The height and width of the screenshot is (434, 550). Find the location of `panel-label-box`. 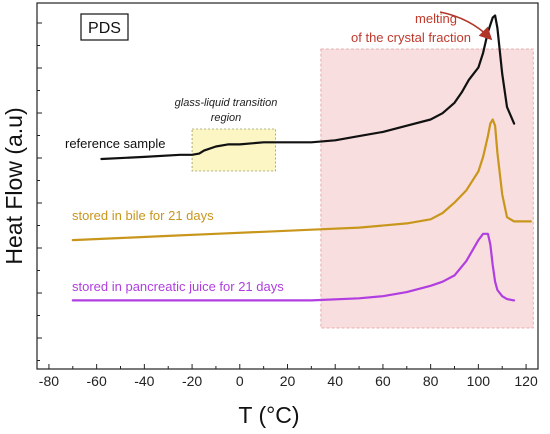

panel-label-box is located at coordinates (104, 27).